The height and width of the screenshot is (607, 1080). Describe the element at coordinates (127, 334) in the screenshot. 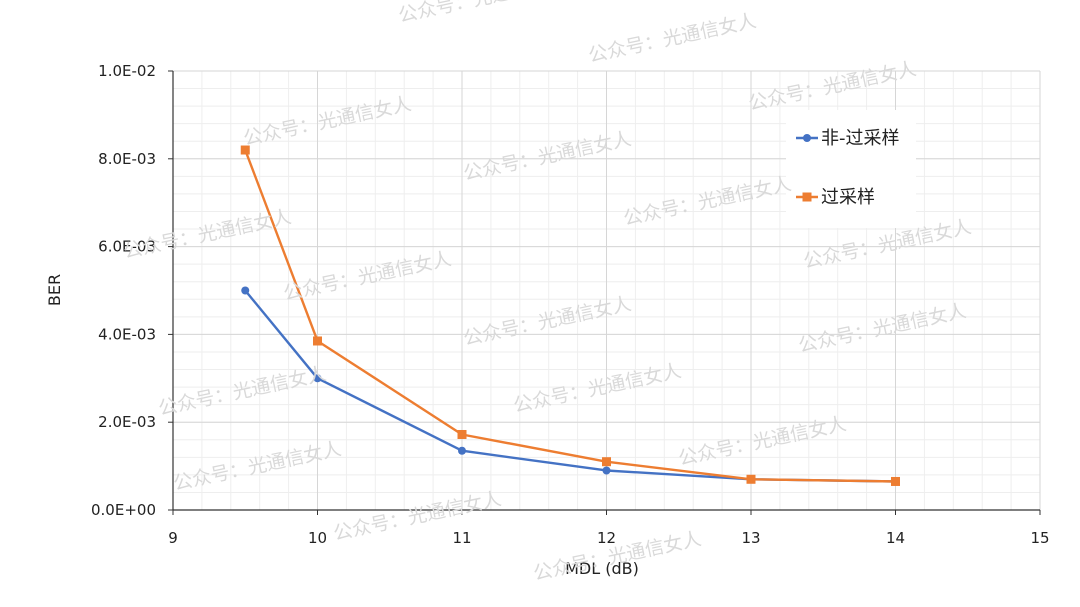

I see `y-tick-label: 4.0E-03` at that location.